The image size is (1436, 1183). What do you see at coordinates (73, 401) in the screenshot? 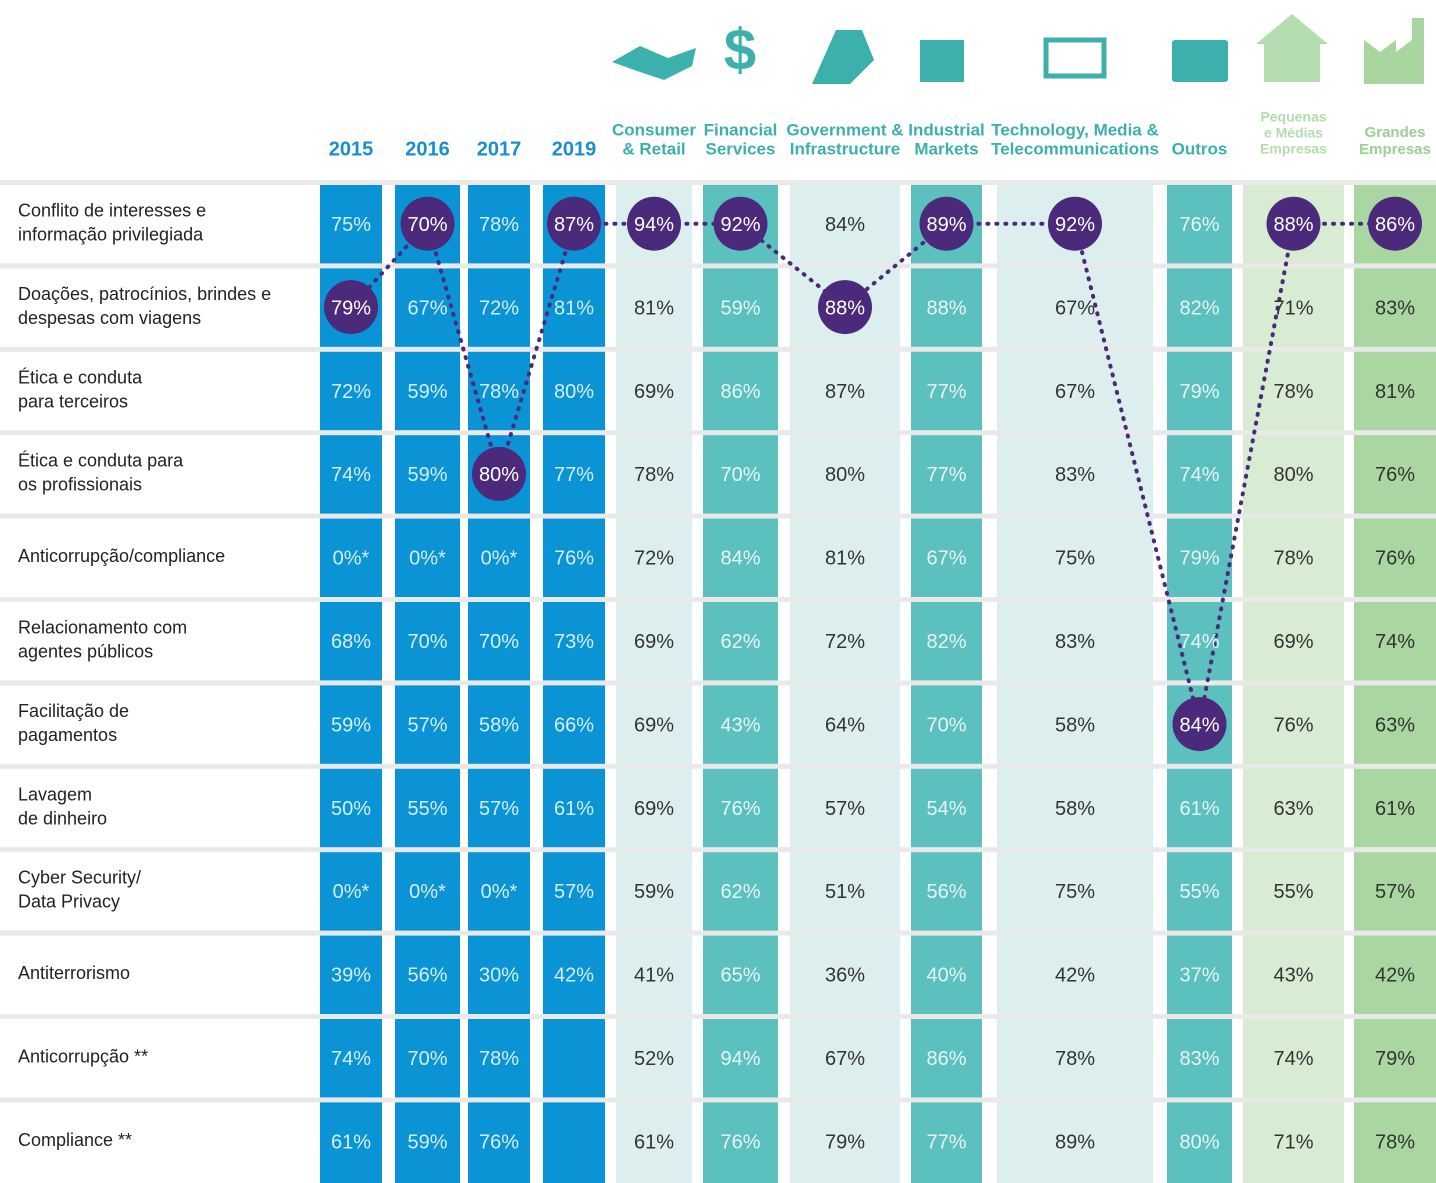
I see `row-label: para terceiros` at bounding box center [73, 401].